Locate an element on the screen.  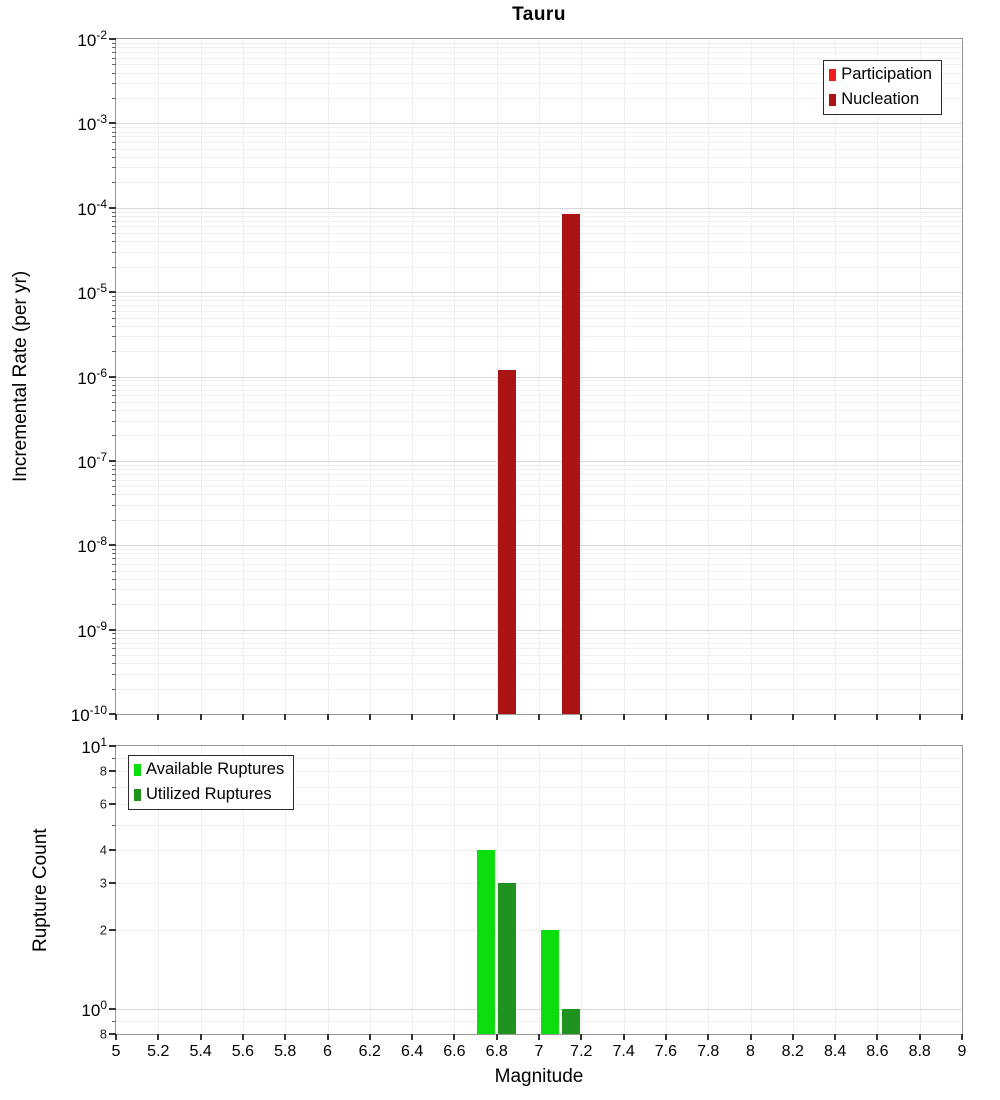
legend-label: Utilized Ruptures is located at coordinates (209, 794).